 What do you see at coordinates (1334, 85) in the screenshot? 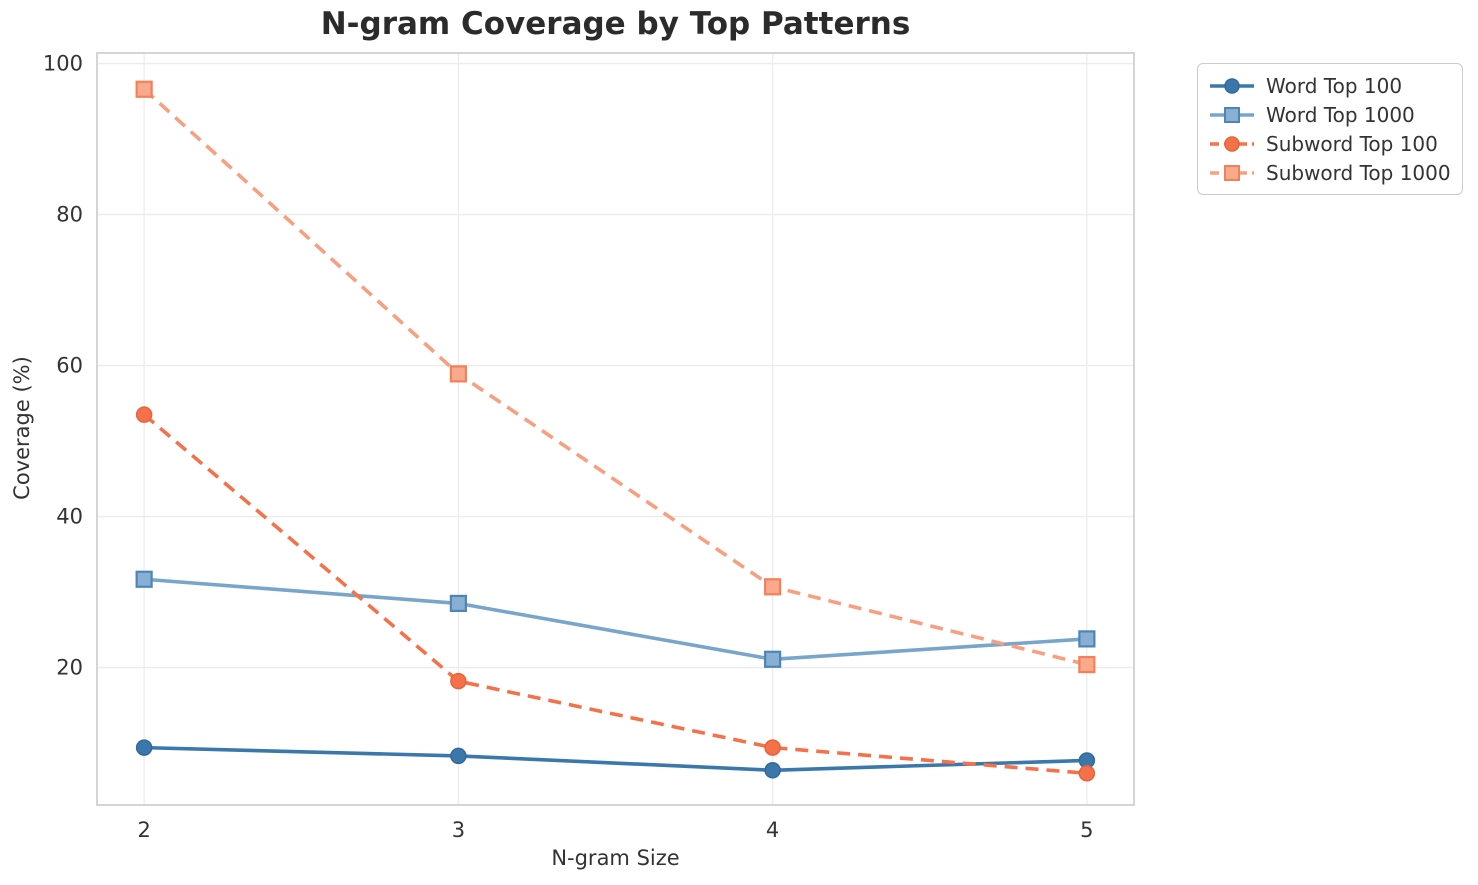
I see `legend-label: Word Top 100` at bounding box center [1334, 85].